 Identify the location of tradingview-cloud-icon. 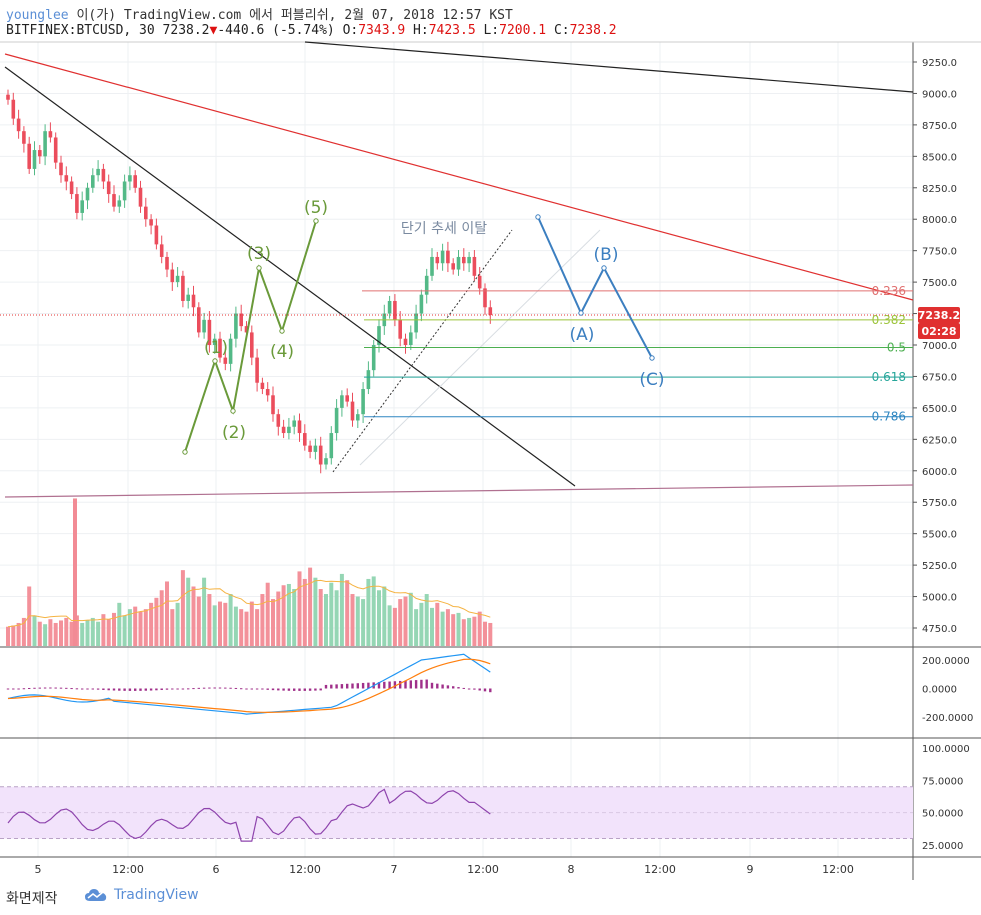
(96, 895).